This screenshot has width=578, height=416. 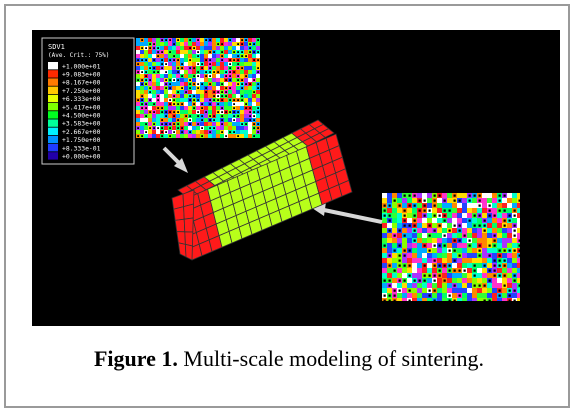 What do you see at coordinates (81, 124) in the screenshot?
I see `legend-value: +3.583e+00` at bounding box center [81, 124].